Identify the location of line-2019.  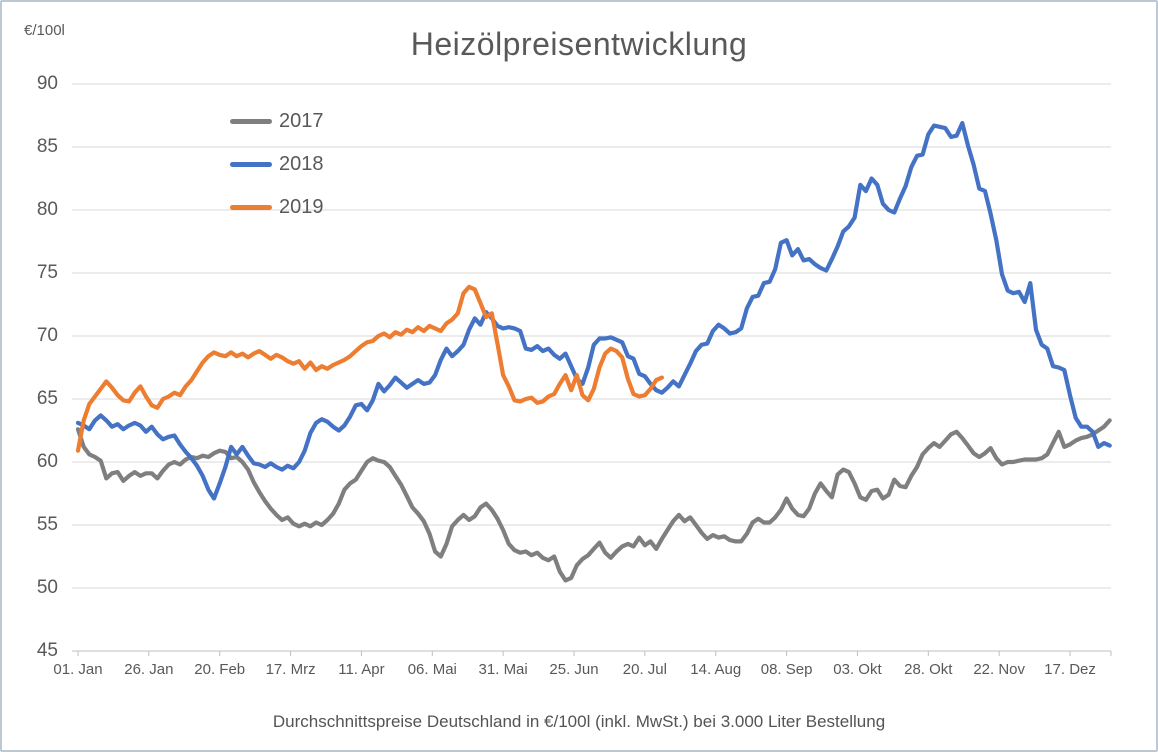
(370, 368).